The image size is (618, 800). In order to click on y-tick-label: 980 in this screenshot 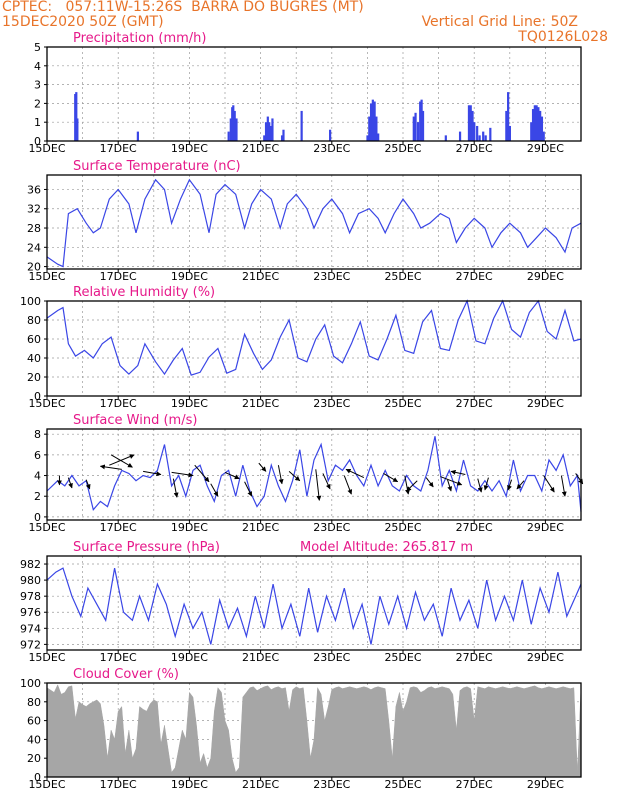, I will do `click(30, 580)`.